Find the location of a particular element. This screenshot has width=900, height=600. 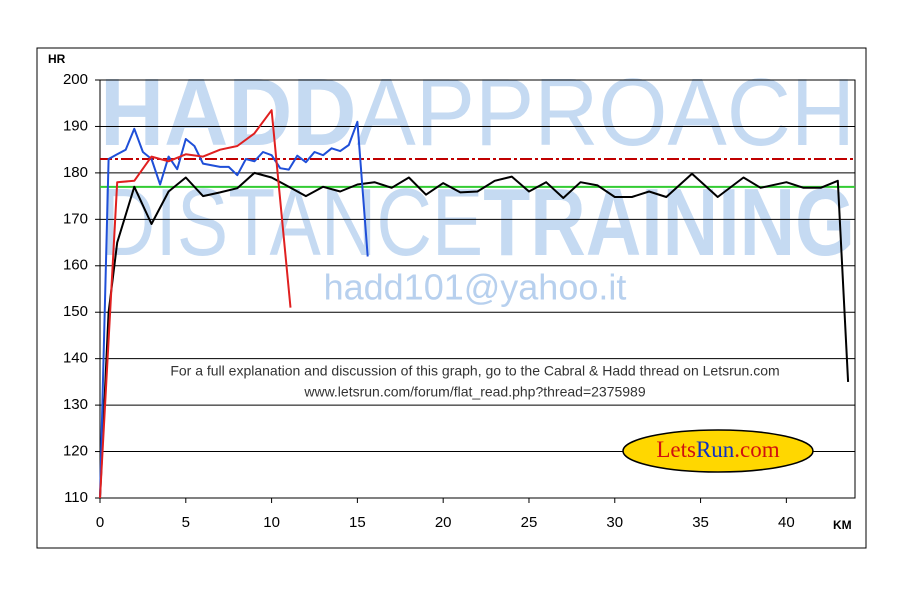

logo: LetsRun.com is located at coordinates (717, 449).